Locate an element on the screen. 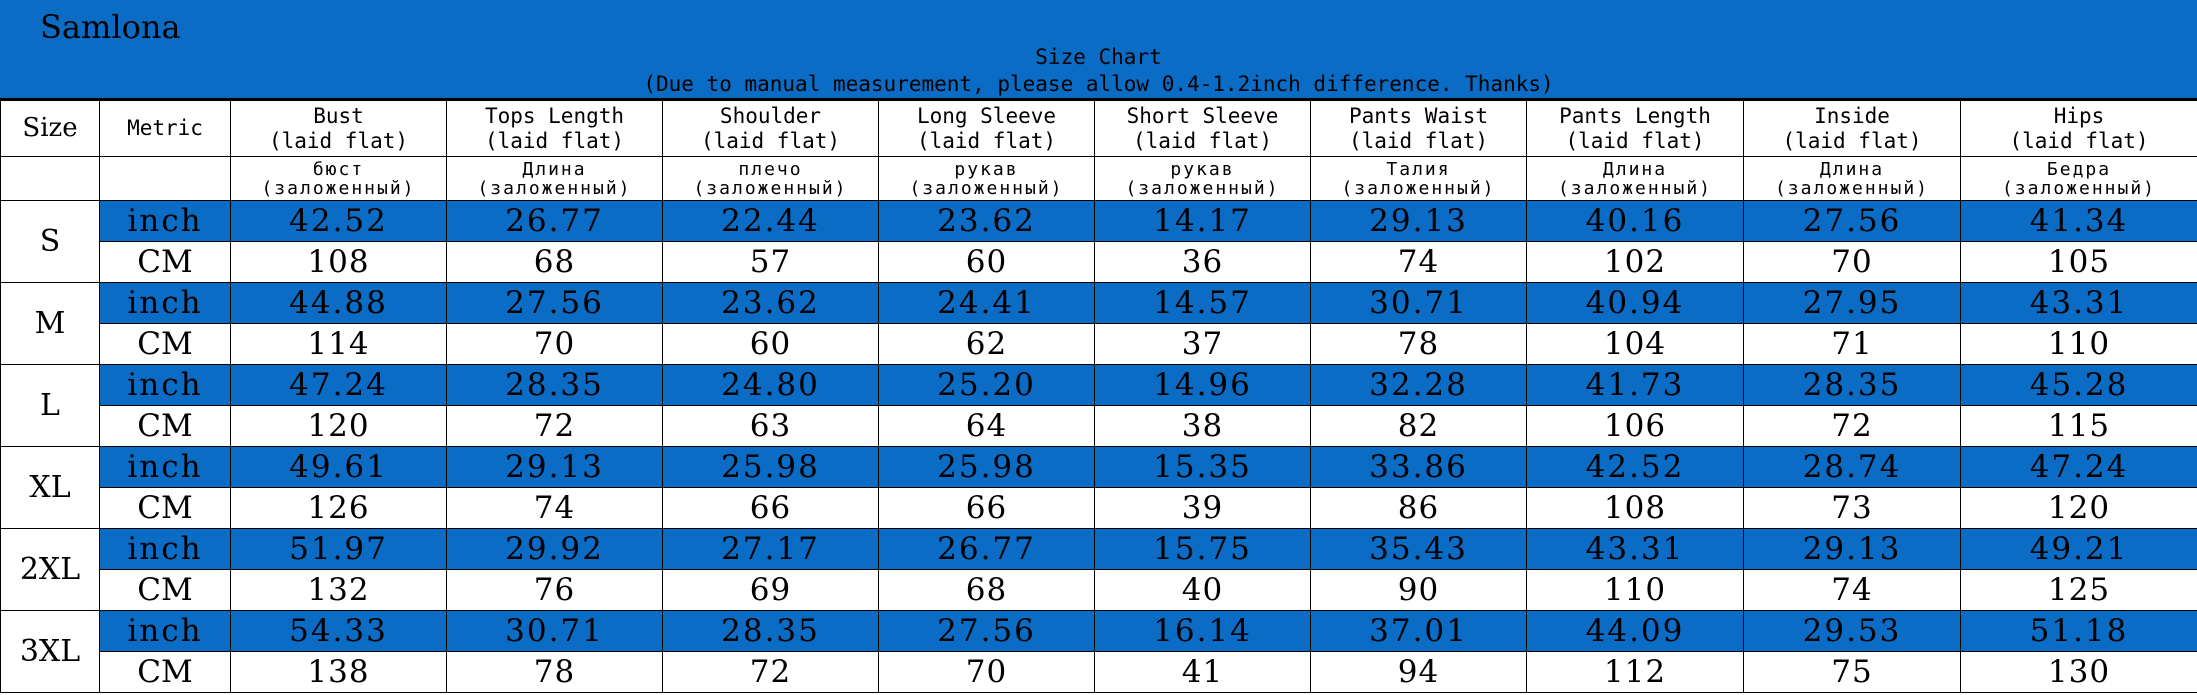  value-cell: 66 is located at coordinates (986, 508).